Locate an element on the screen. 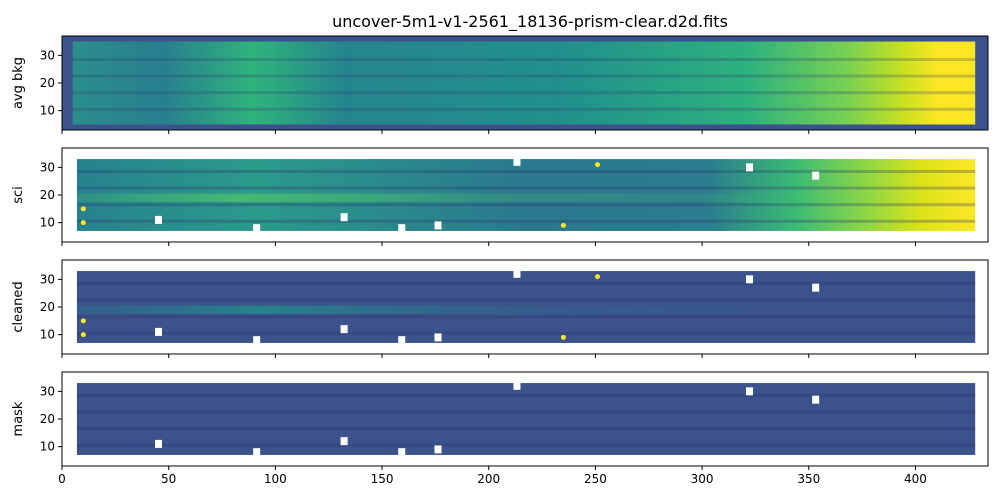 Image resolution: width=1000 pixels, height=500 pixels. x-tick-label: 200 is located at coordinates (488, 479).